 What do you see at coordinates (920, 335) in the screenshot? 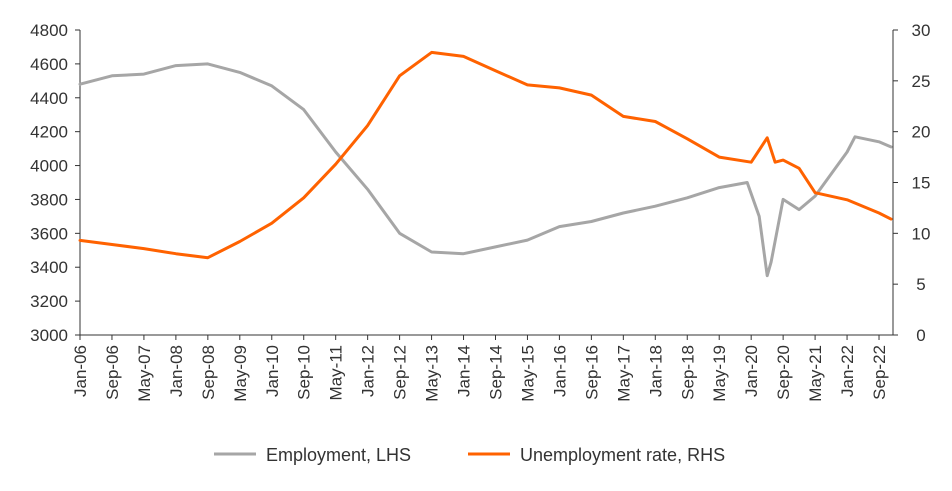
I see `right-tick-label: 0` at bounding box center [920, 335].